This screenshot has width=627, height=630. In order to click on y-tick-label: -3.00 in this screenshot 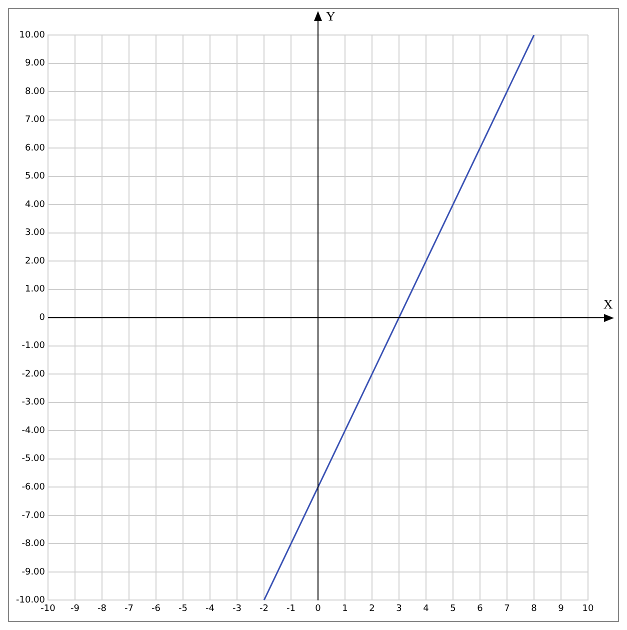, I will do `click(34, 403)`.